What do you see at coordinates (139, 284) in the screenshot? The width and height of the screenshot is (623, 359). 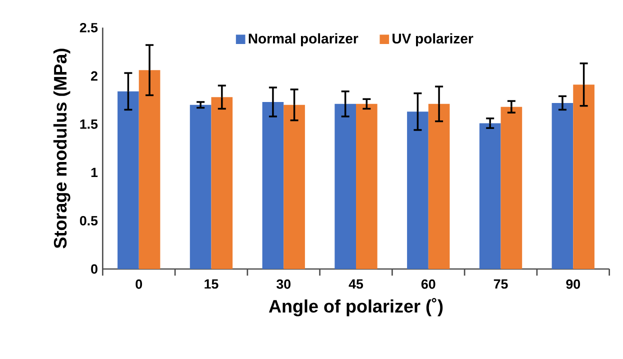 I see `x-tick-label: 0` at bounding box center [139, 284].